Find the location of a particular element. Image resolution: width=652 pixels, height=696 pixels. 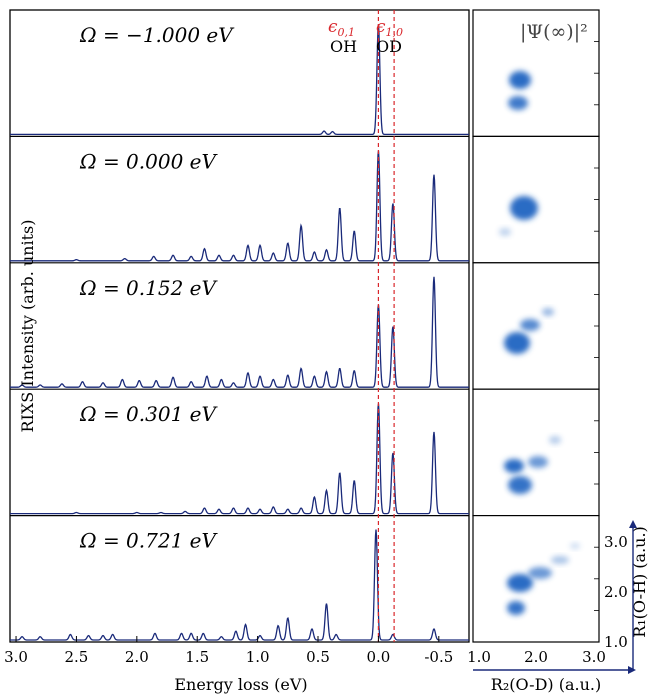

x-tick-label: 2.5 is located at coordinates (77, 657).